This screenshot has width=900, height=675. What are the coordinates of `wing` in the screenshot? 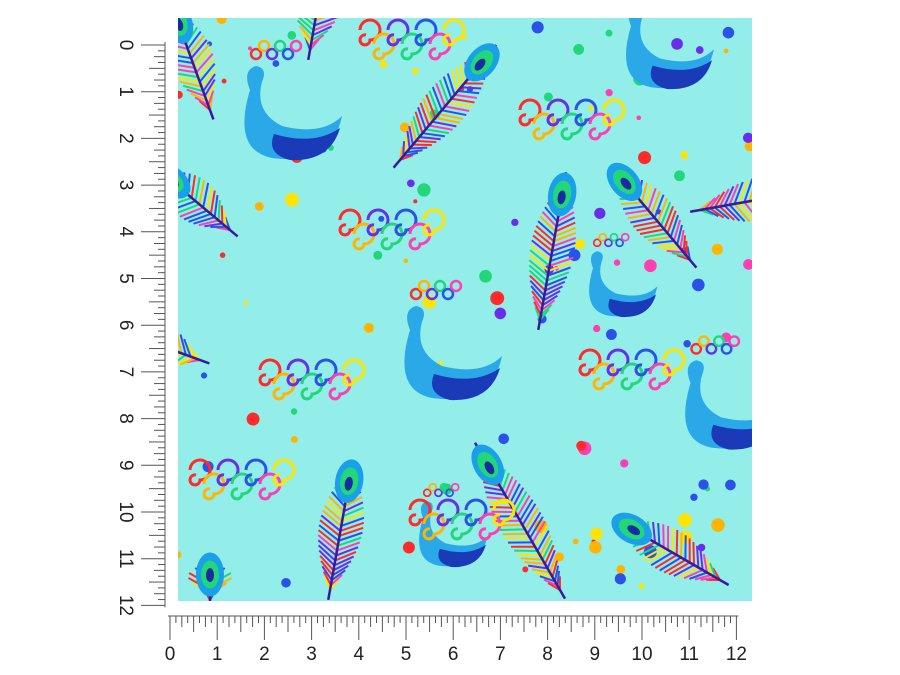 It's located at (731, 437).